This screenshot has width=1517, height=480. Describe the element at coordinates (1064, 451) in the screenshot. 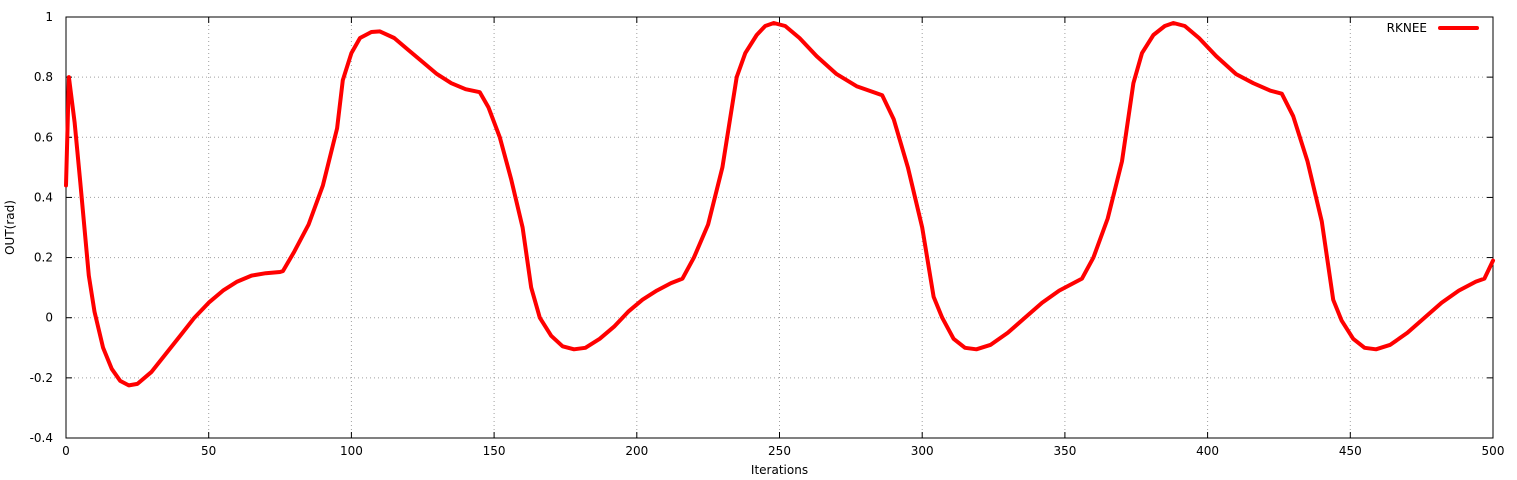

I see `x-tick-label: 350` at that location.